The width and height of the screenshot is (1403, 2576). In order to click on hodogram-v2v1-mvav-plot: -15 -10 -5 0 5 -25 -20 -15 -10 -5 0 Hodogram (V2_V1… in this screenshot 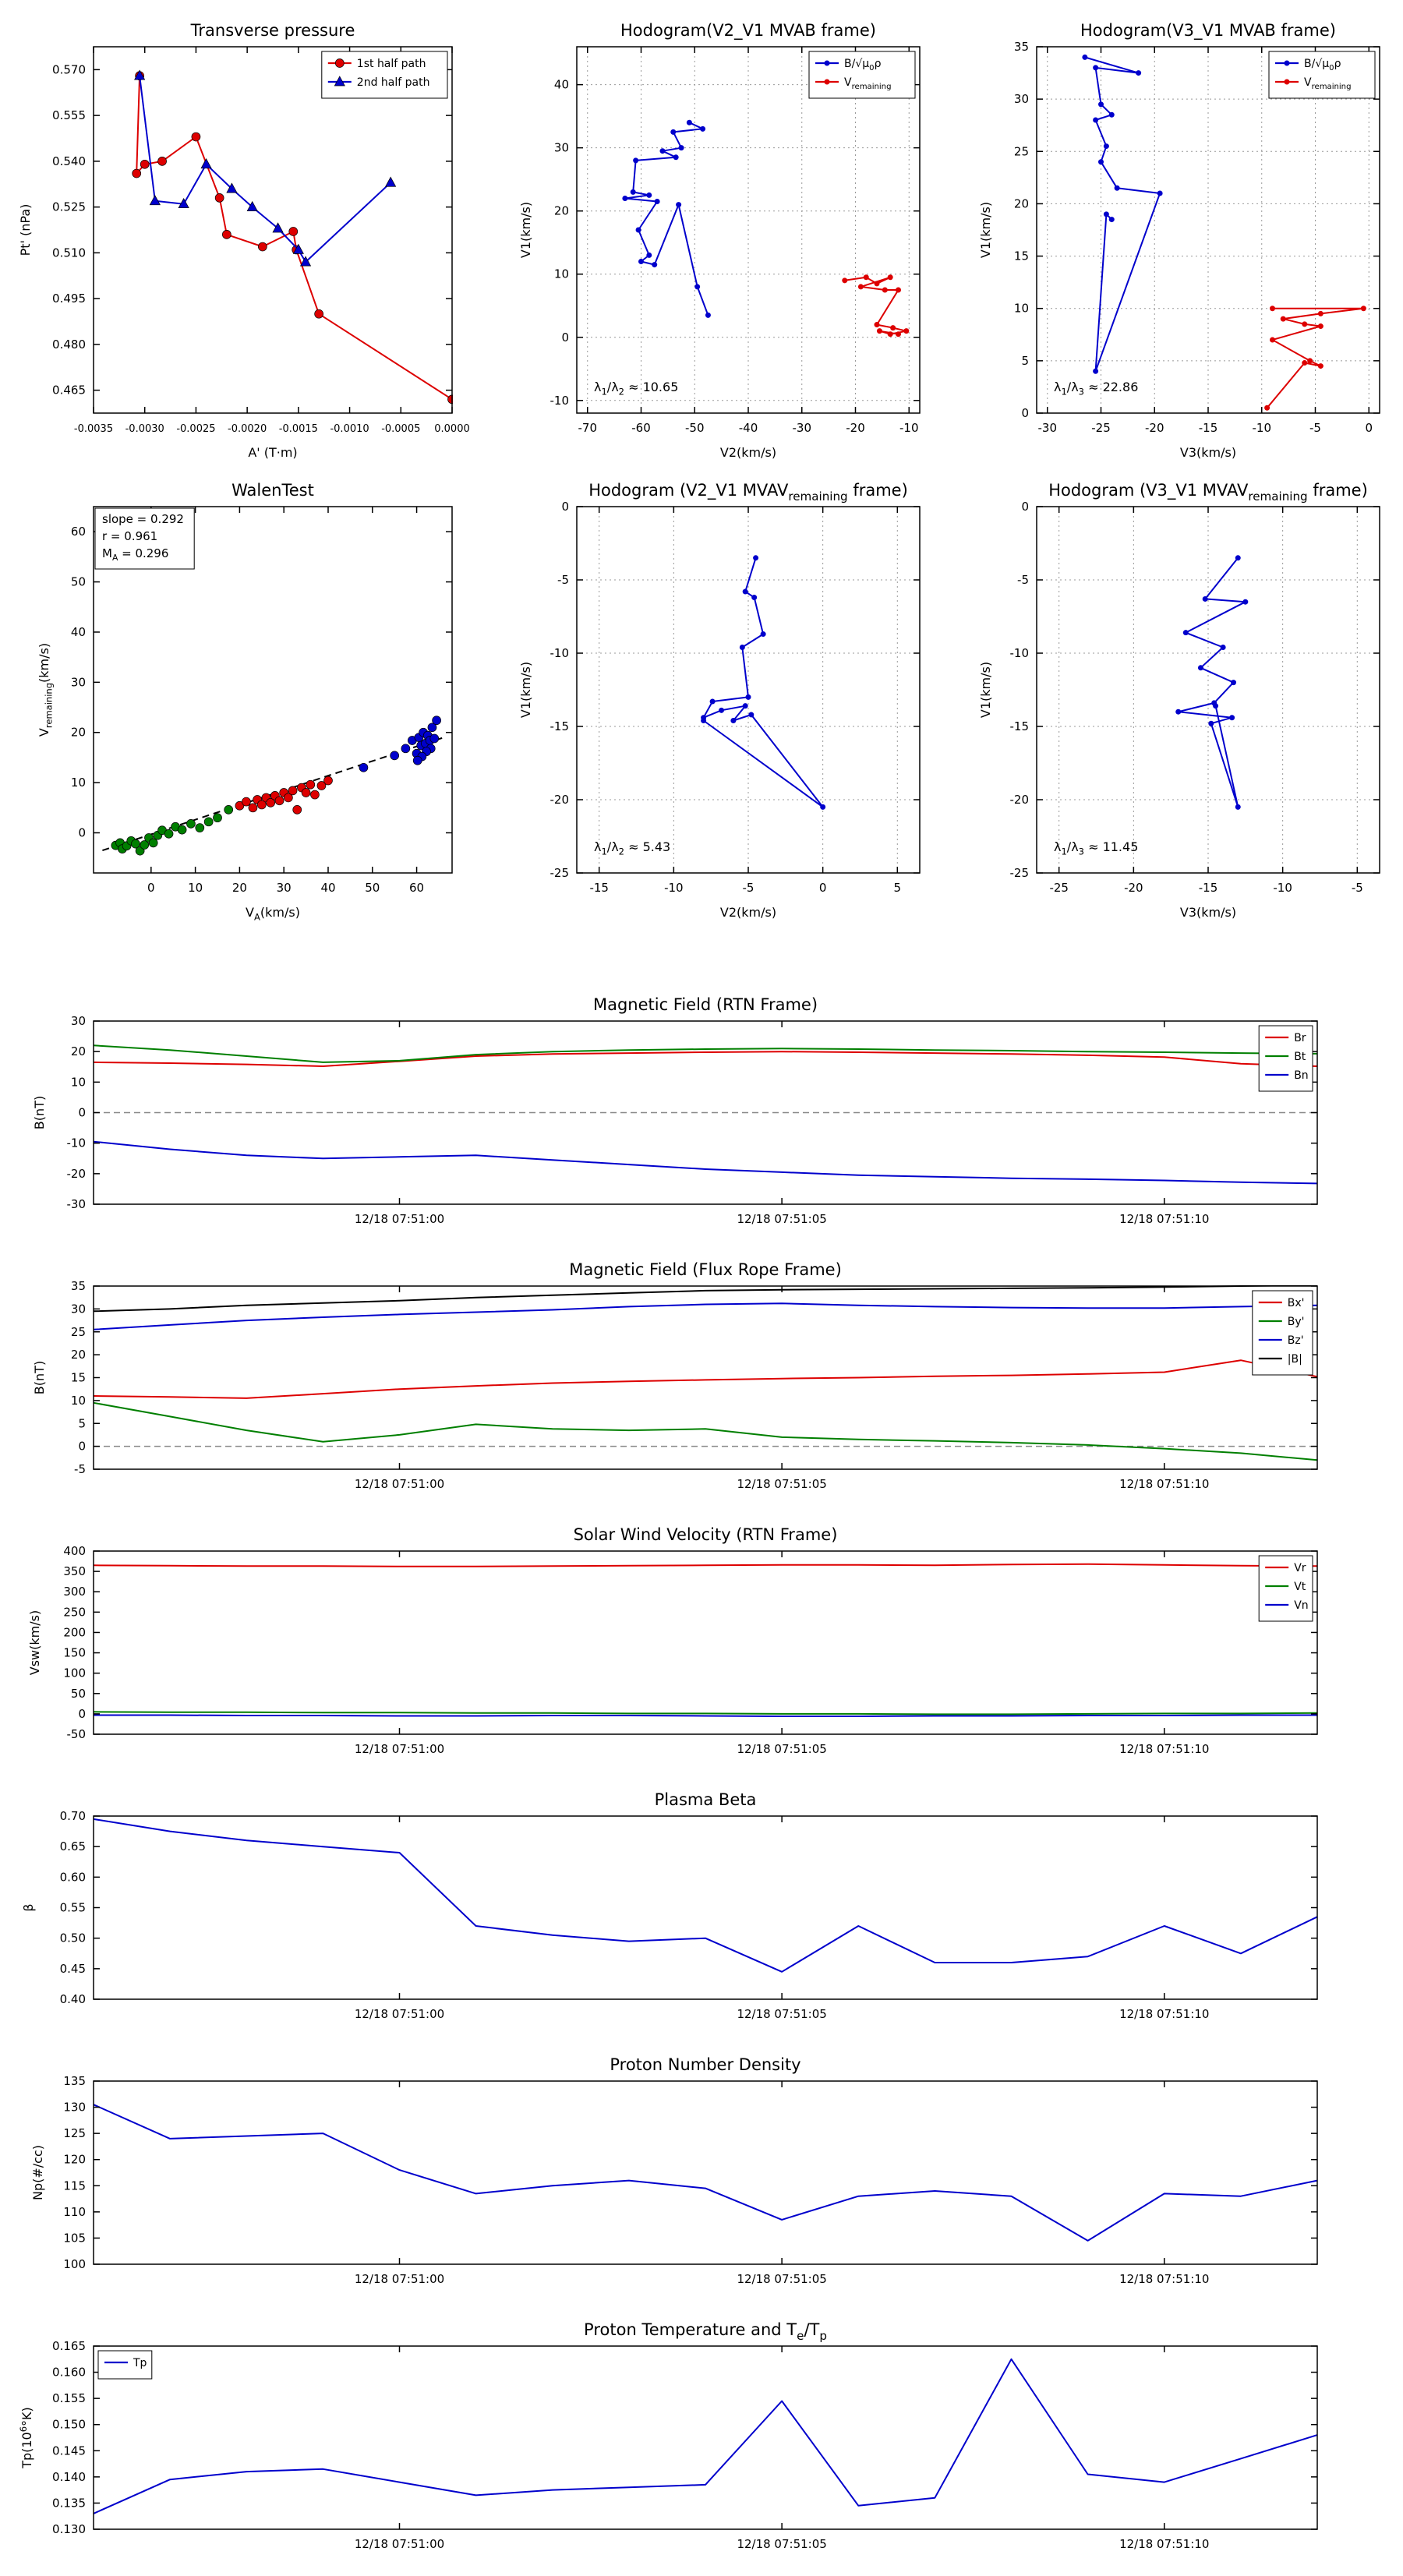, I will do `click(719, 700)`.